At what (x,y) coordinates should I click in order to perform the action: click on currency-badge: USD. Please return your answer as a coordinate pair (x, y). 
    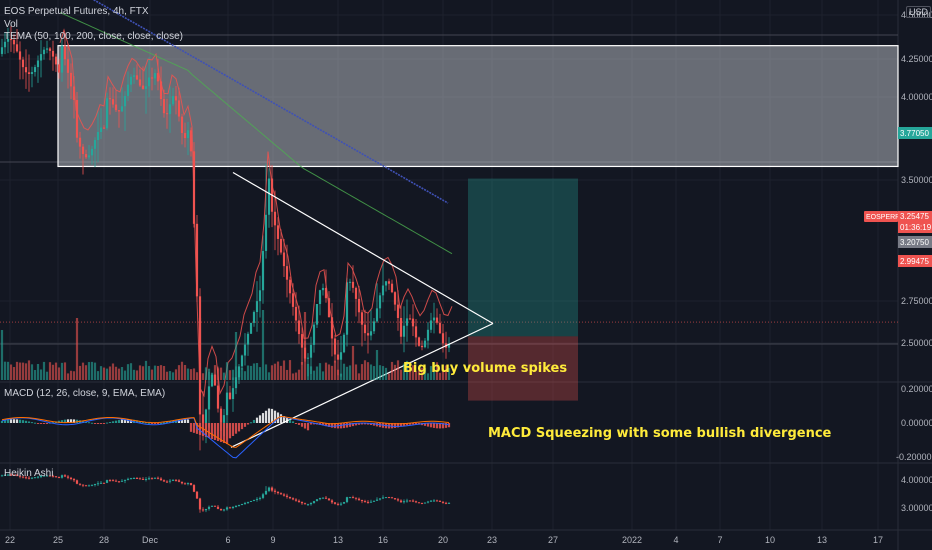
    Looking at the image, I should click on (919, 12).